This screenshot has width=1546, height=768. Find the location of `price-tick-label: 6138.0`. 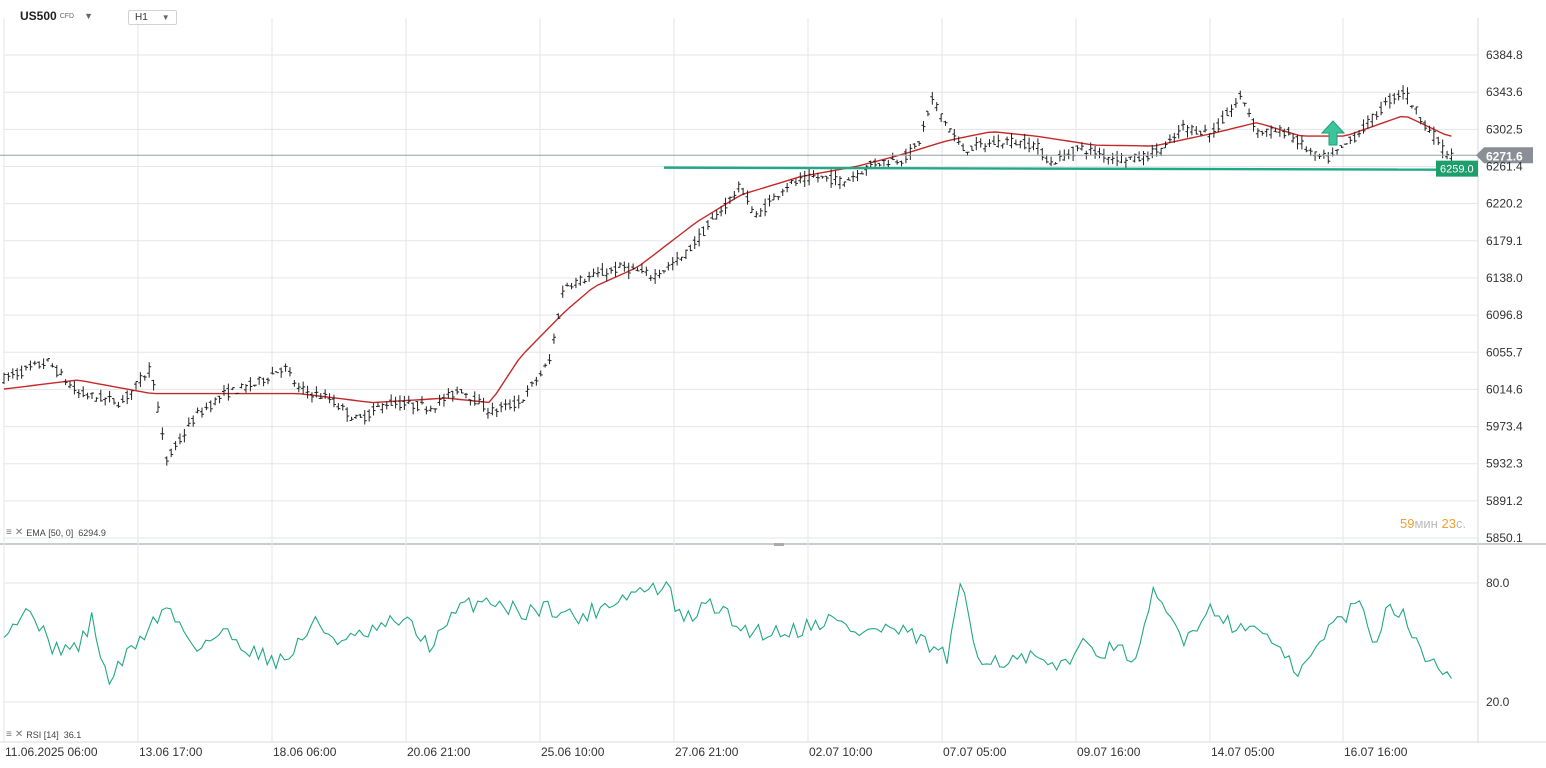

price-tick-label: 6138.0 is located at coordinates (1504, 278).